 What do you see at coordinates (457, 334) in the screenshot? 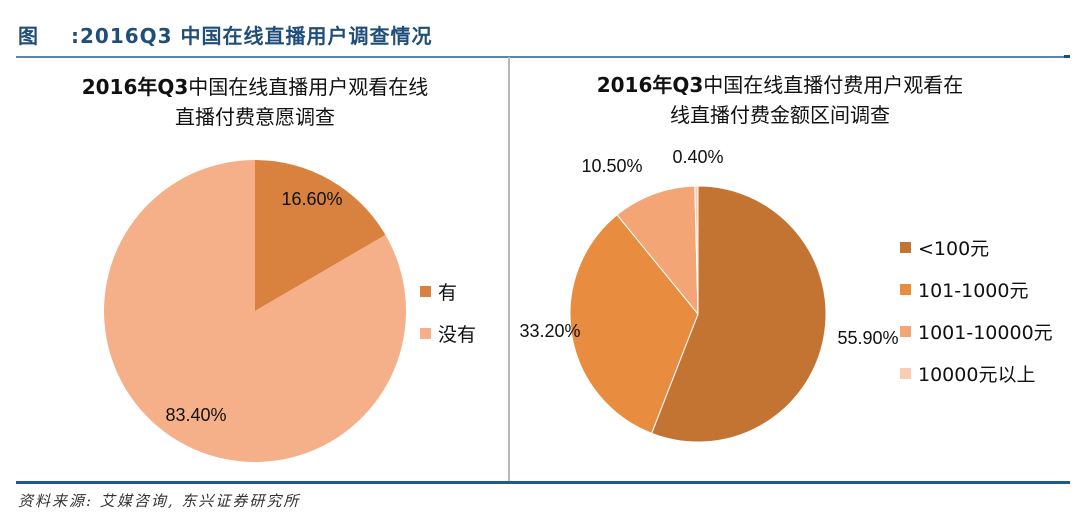
I see `left-legend-label-1: 没有` at bounding box center [457, 334].